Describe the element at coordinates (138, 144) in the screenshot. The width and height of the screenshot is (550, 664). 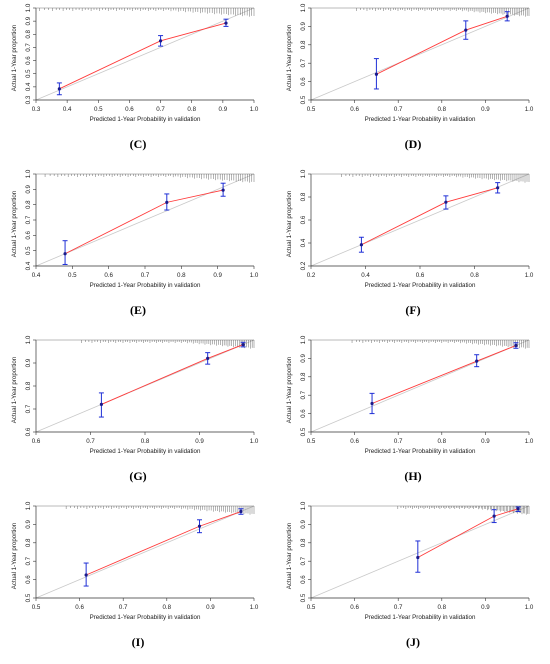
I see `panel-label: (C)` at that location.